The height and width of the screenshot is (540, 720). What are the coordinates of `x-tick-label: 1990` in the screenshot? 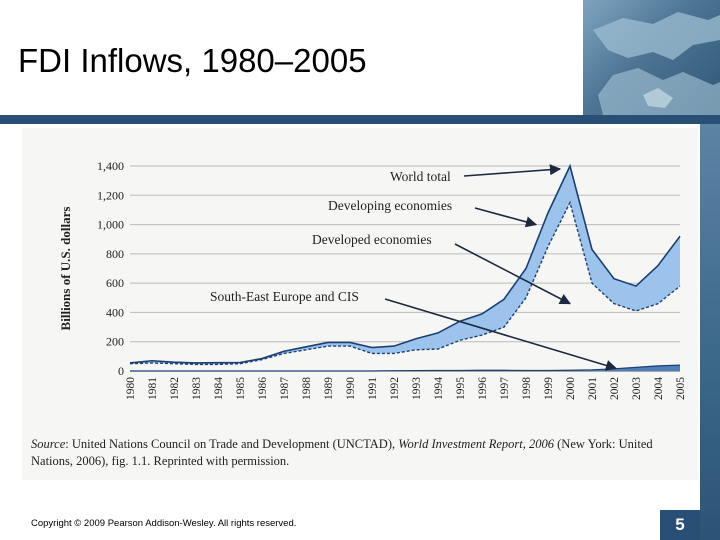 It's located at (351, 388).